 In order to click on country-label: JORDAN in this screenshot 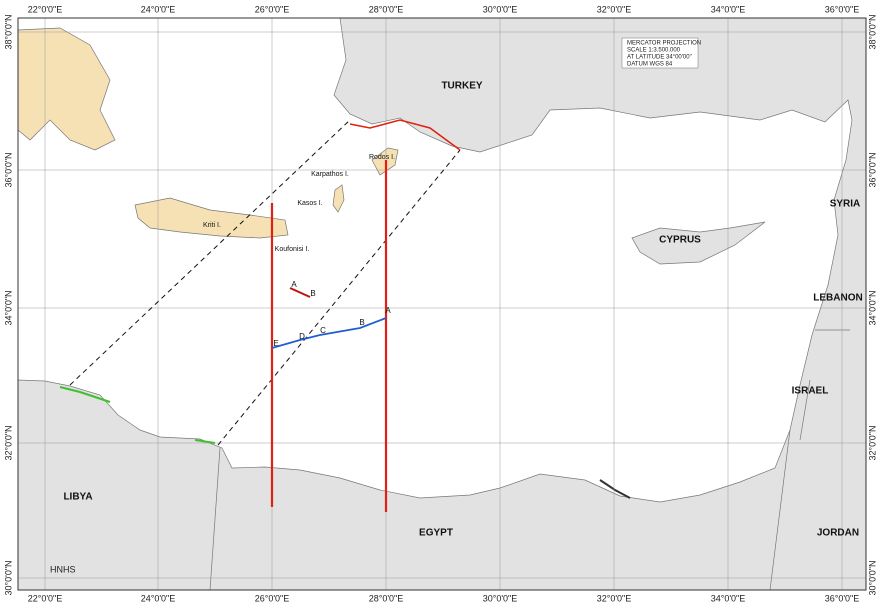, I will do `click(838, 533)`.